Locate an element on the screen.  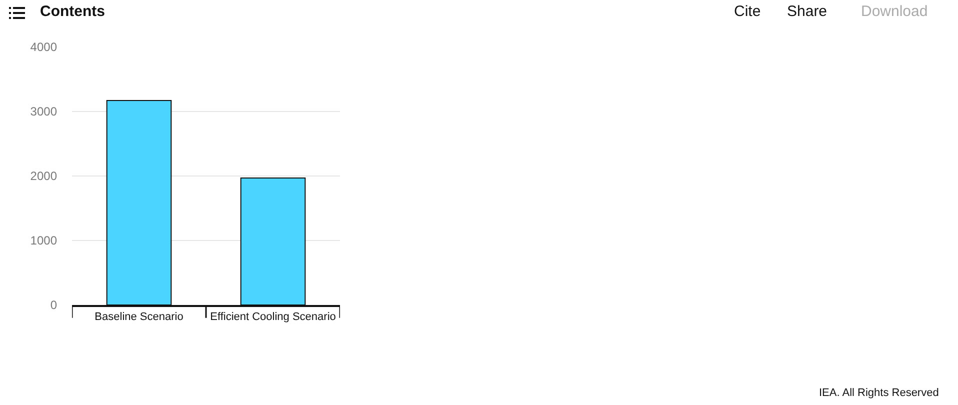
x-tick-label: Efficient Cooling Scenario is located at coordinates (273, 316).